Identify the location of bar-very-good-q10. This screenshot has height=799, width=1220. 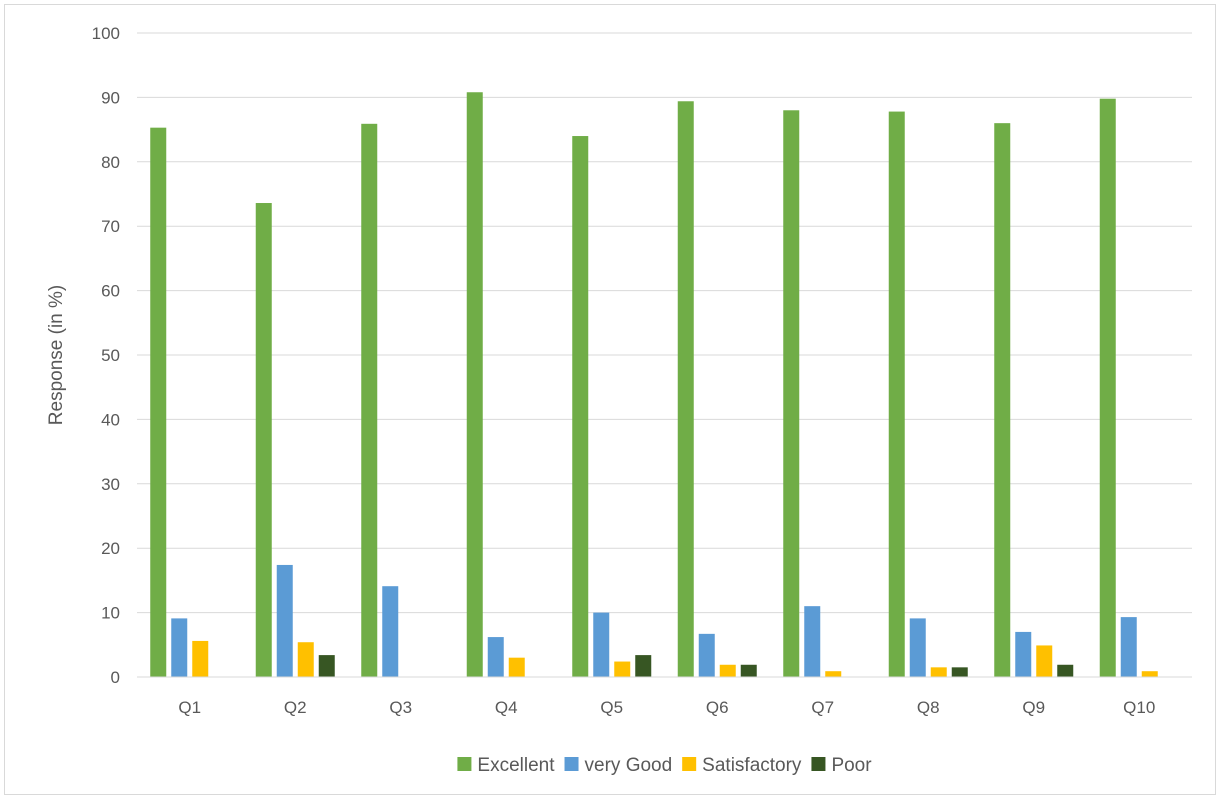
(1128, 647).